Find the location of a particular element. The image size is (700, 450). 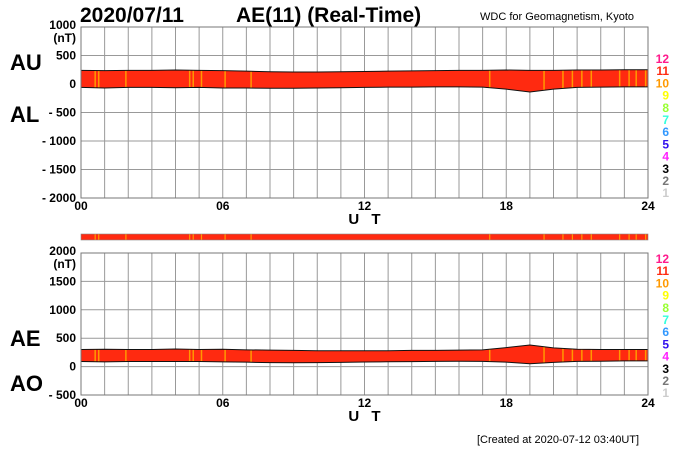

series-line-ae is located at coordinates (364, 348).